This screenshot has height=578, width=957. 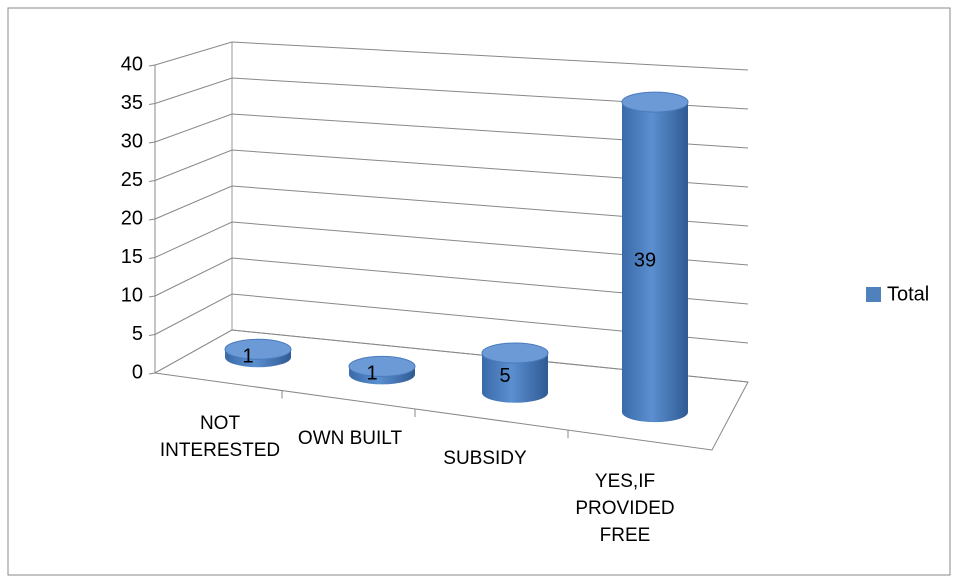 I want to click on legend-label: Total, so click(x=908, y=294).